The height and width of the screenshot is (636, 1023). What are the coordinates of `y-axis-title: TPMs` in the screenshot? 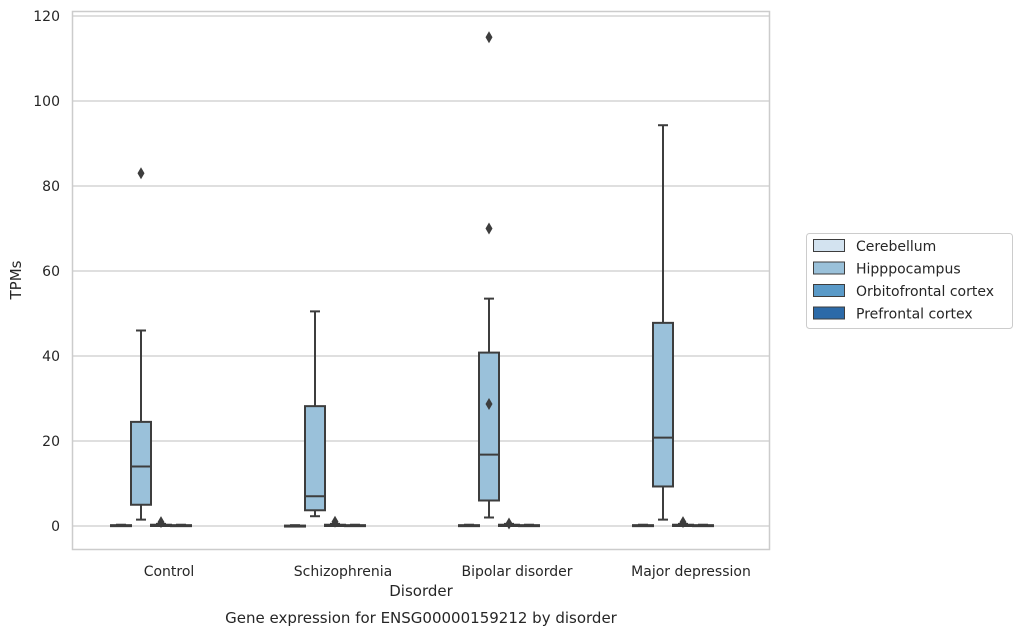 It's located at (16, 280).